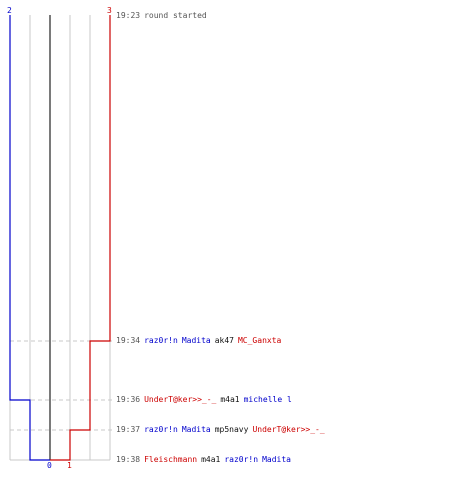 The width and height of the screenshot is (450, 500). What do you see at coordinates (128, 399) in the screenshot?
I see `event-time: 19:36` at bounding box center [128, 399].